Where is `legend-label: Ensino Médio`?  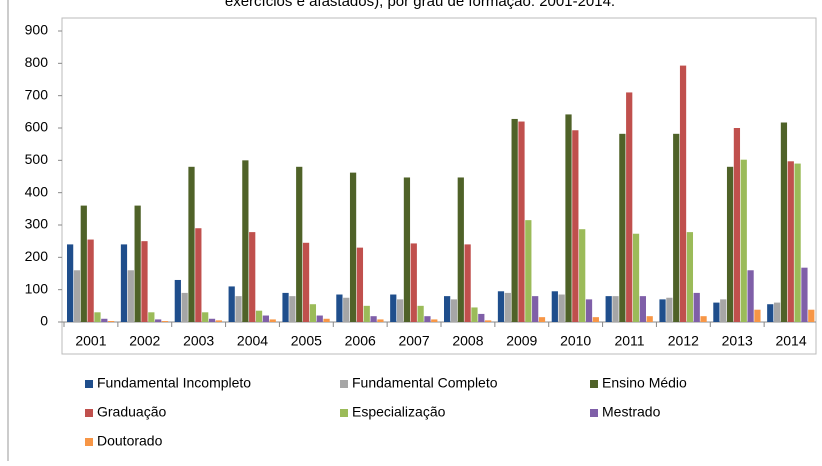 legend-label: Ensino Médio is located at coordinates (644, 383).